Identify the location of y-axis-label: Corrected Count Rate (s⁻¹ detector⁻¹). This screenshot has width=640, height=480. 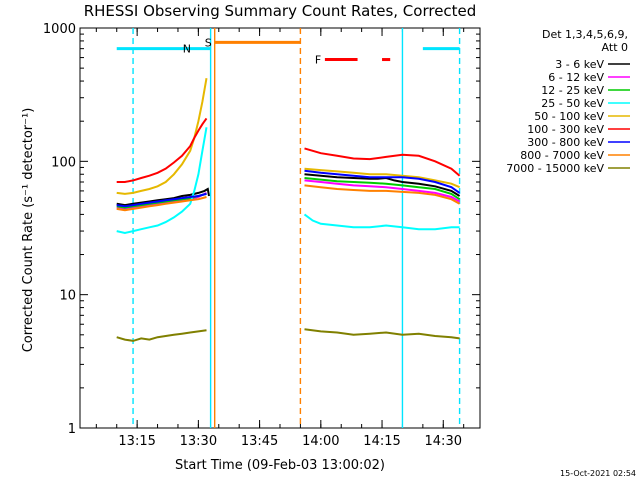
(28, 230).